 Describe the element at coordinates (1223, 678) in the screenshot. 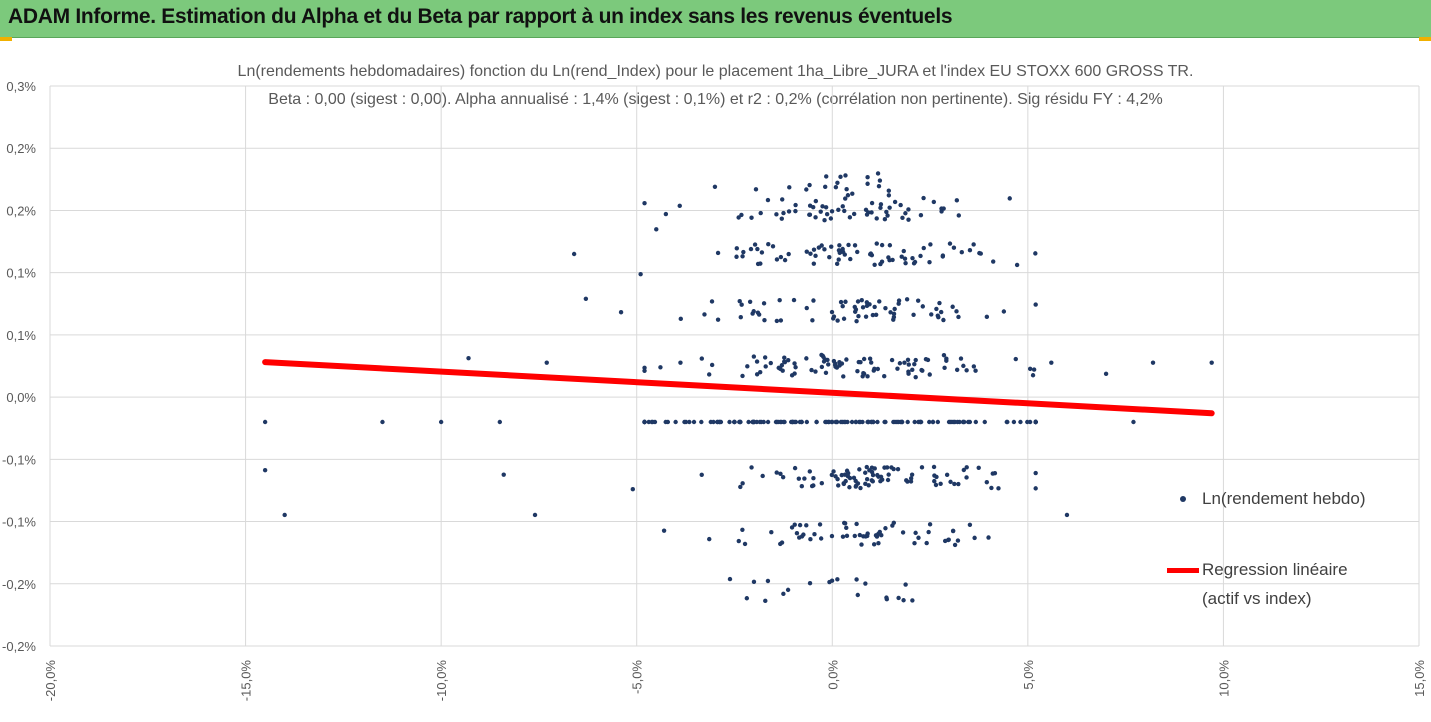

I see `x-tick-label: 10,0%` at that location.